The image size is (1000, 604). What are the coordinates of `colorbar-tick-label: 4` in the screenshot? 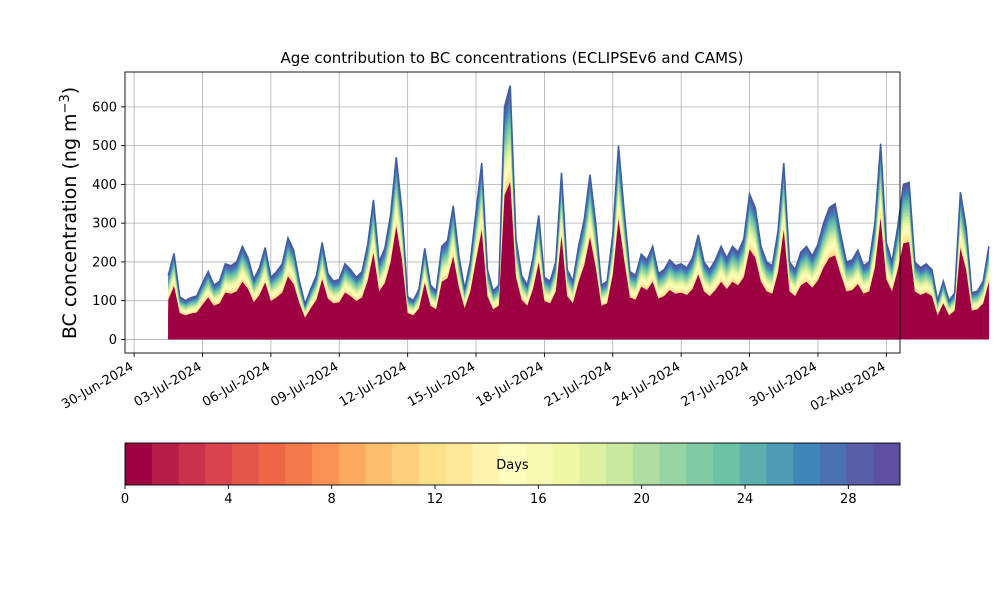 It's located at (228, 499).